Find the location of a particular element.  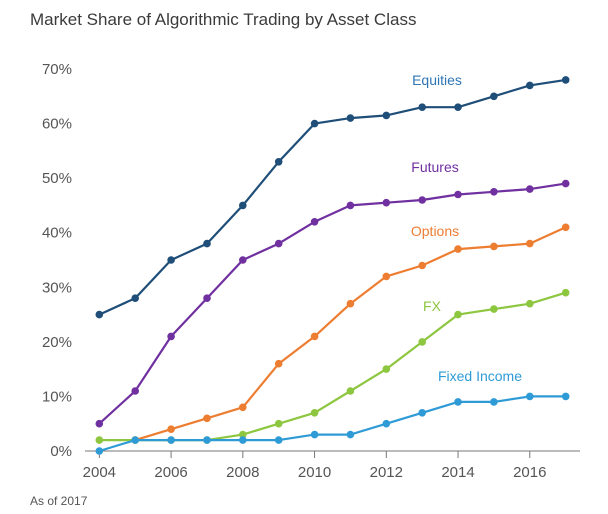

series-label-futures: Futures is located at coordinates (434, 167).